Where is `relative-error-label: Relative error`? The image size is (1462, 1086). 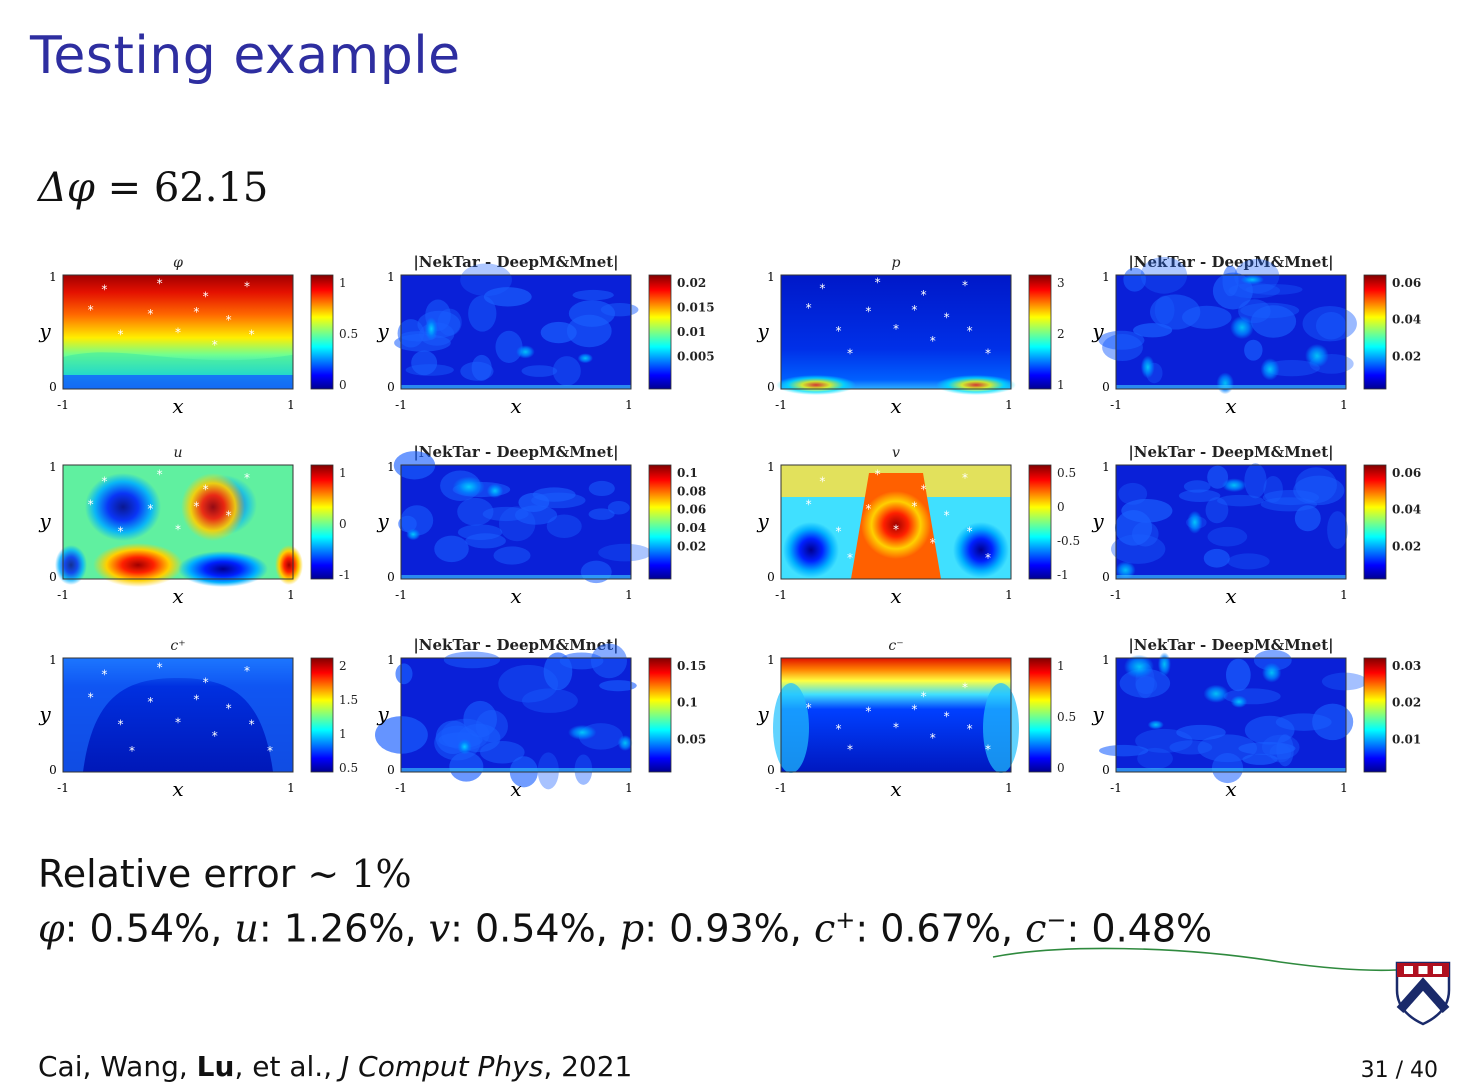 relative-error-label: Relative error is located at coordinates (167, 874).